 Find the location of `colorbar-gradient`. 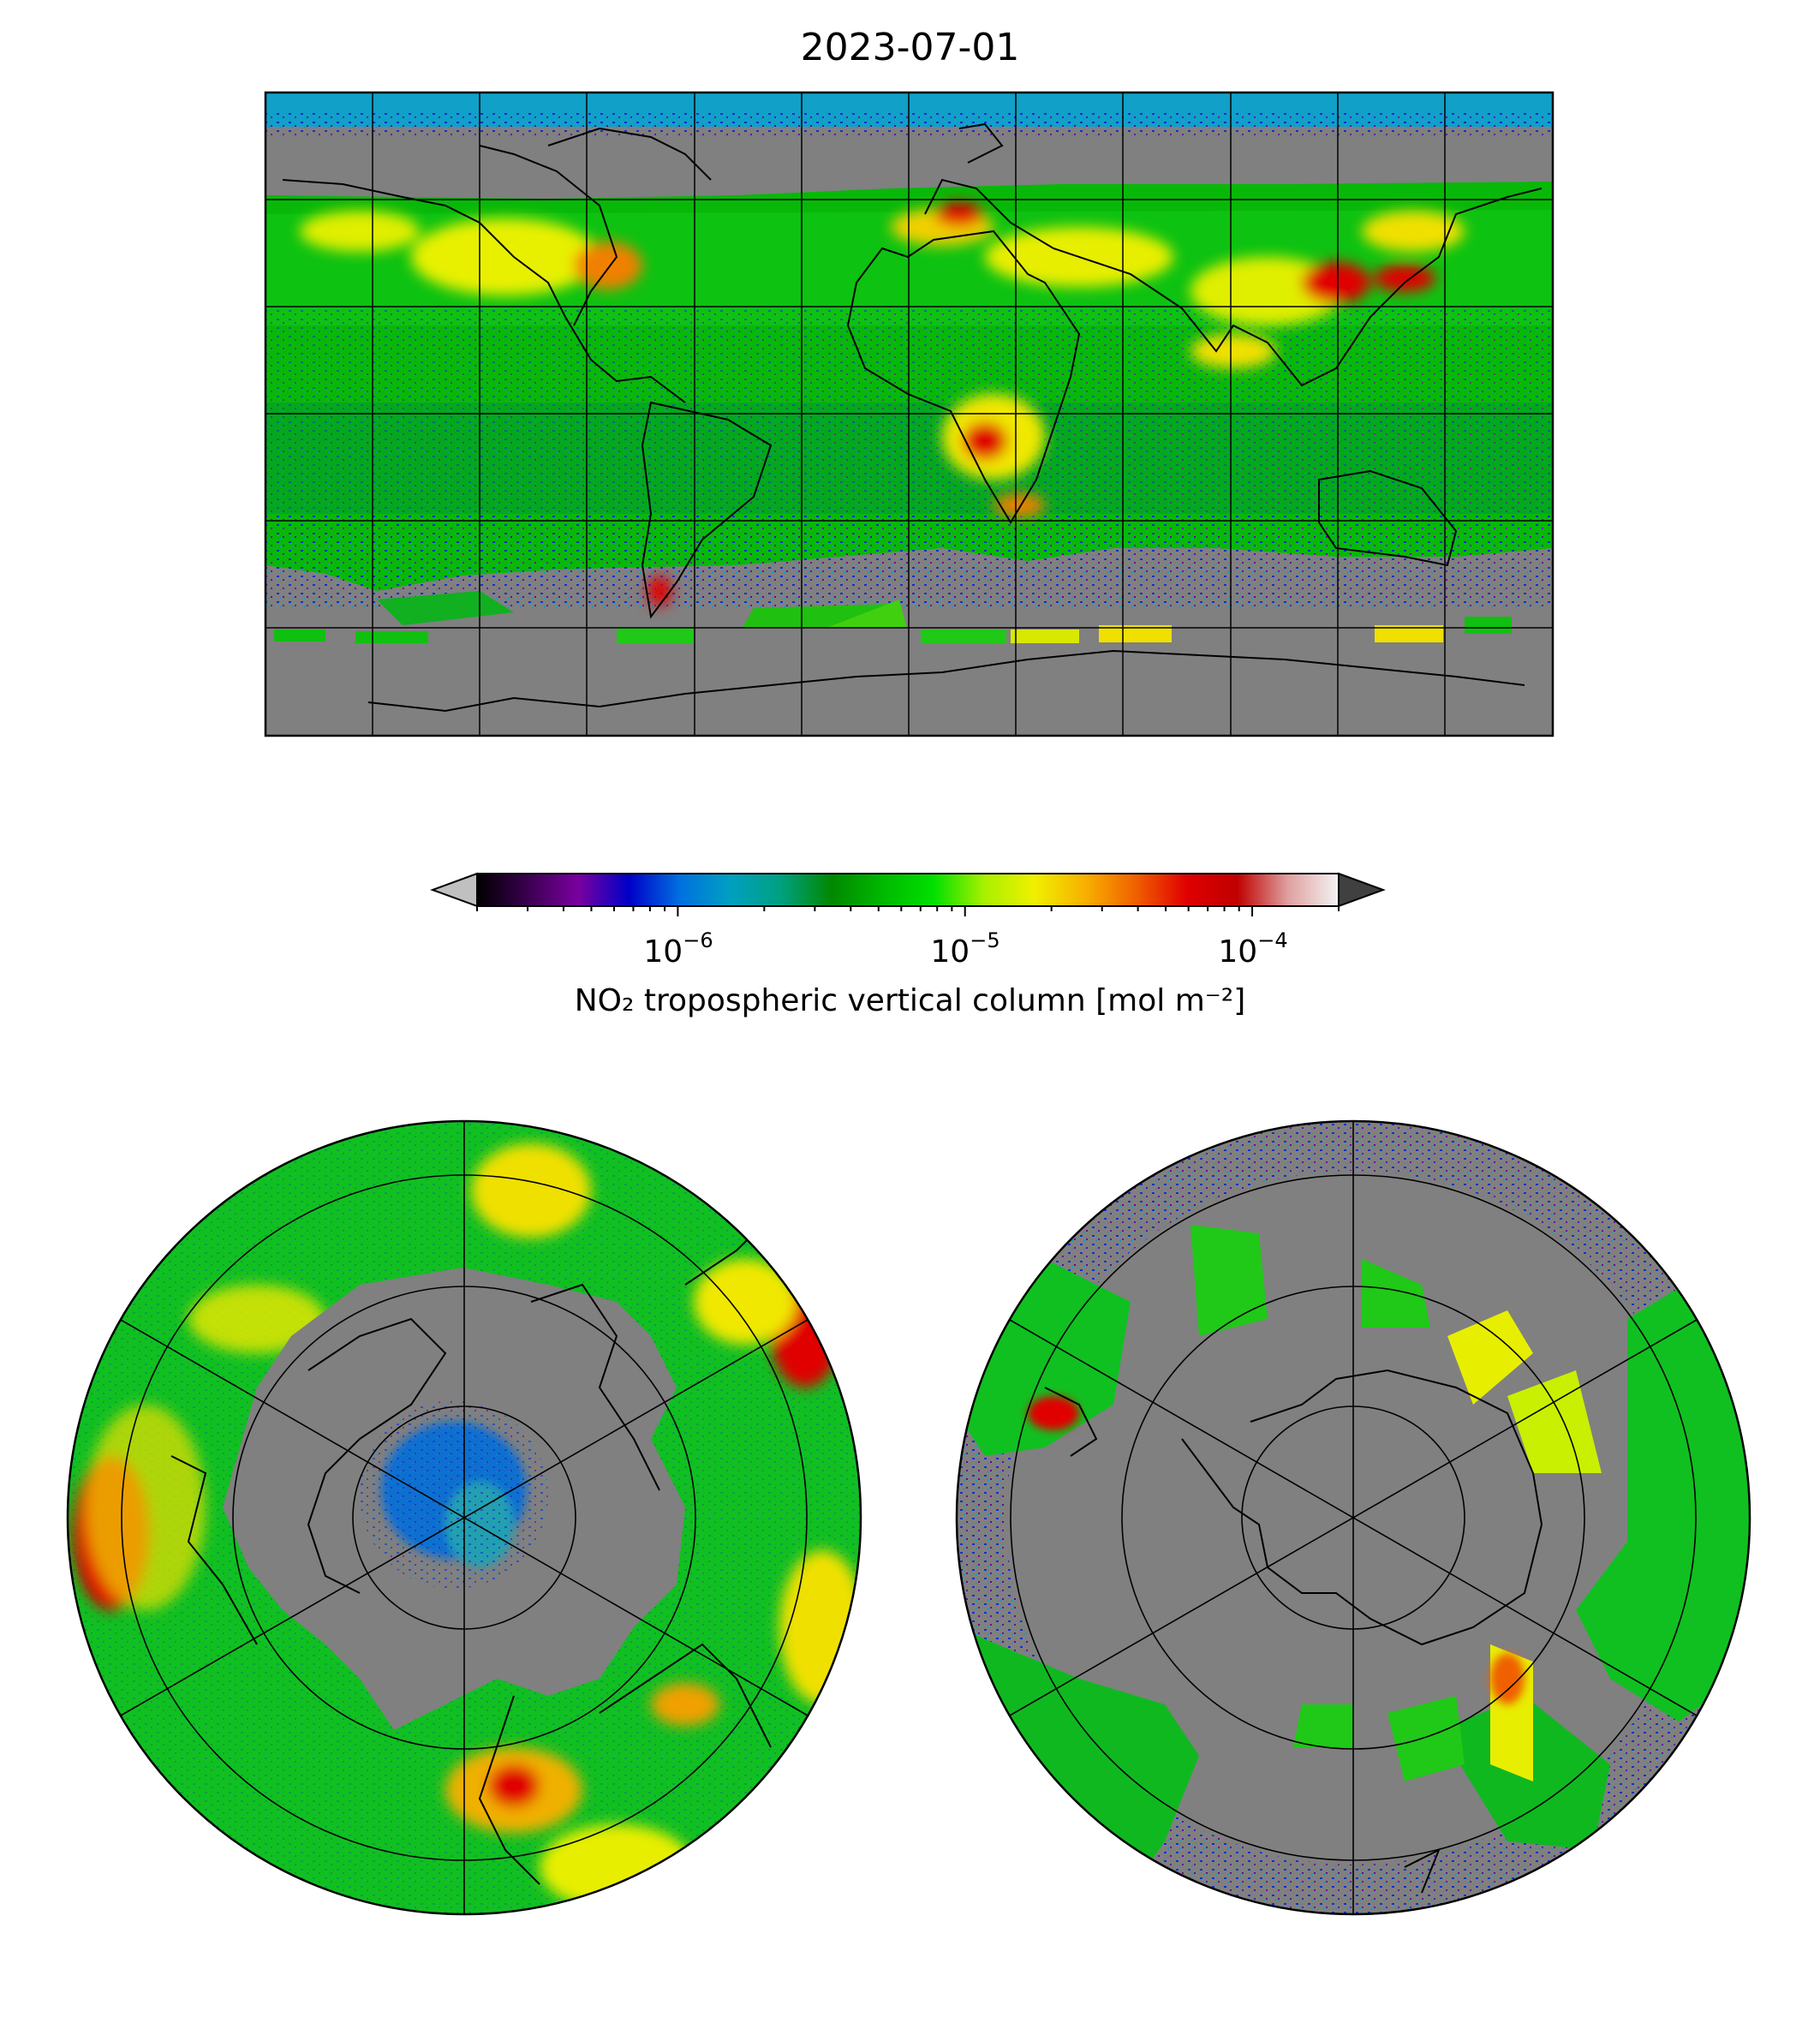

colorbar-gradient is located at coordinates (908, 890).